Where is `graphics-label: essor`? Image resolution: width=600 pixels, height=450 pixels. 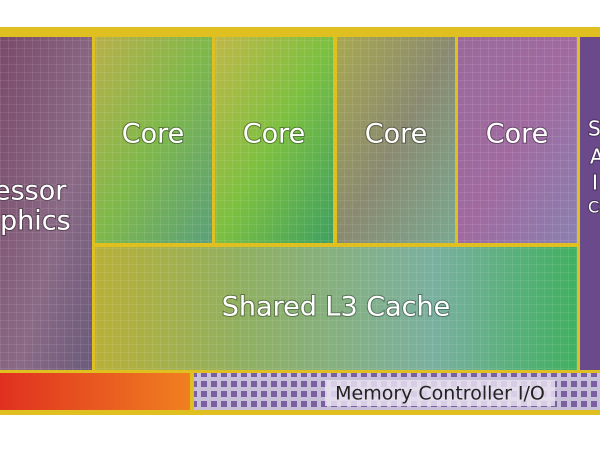
graphics-label: essor is located at coordinates (33, 191).